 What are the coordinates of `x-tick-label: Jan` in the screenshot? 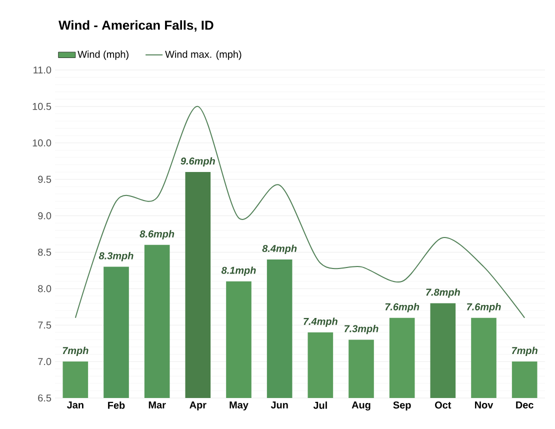 It's located at (75, 405).